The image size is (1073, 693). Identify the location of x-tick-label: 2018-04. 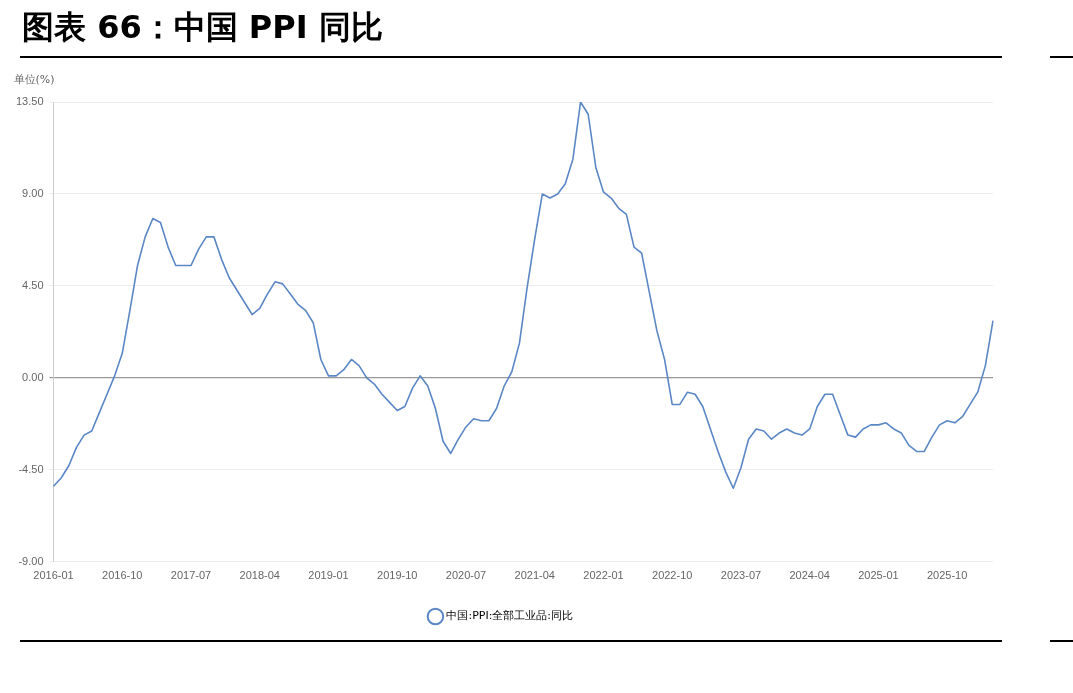
(259, 575).